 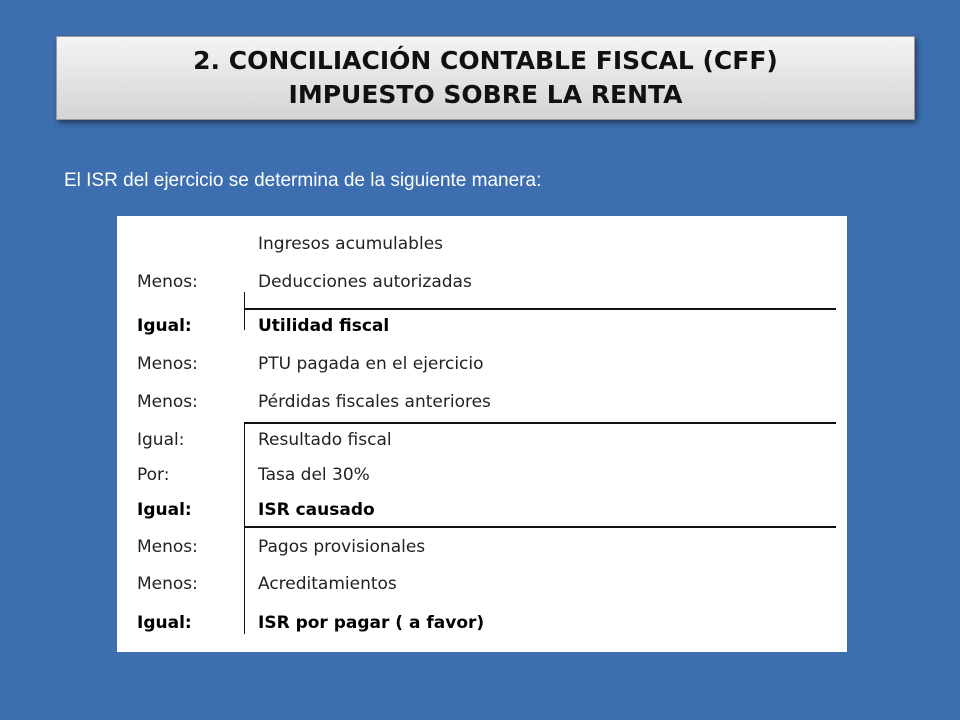 I want to click on row-concept: Deducciones autorizadas, so click(x=365, y=282).